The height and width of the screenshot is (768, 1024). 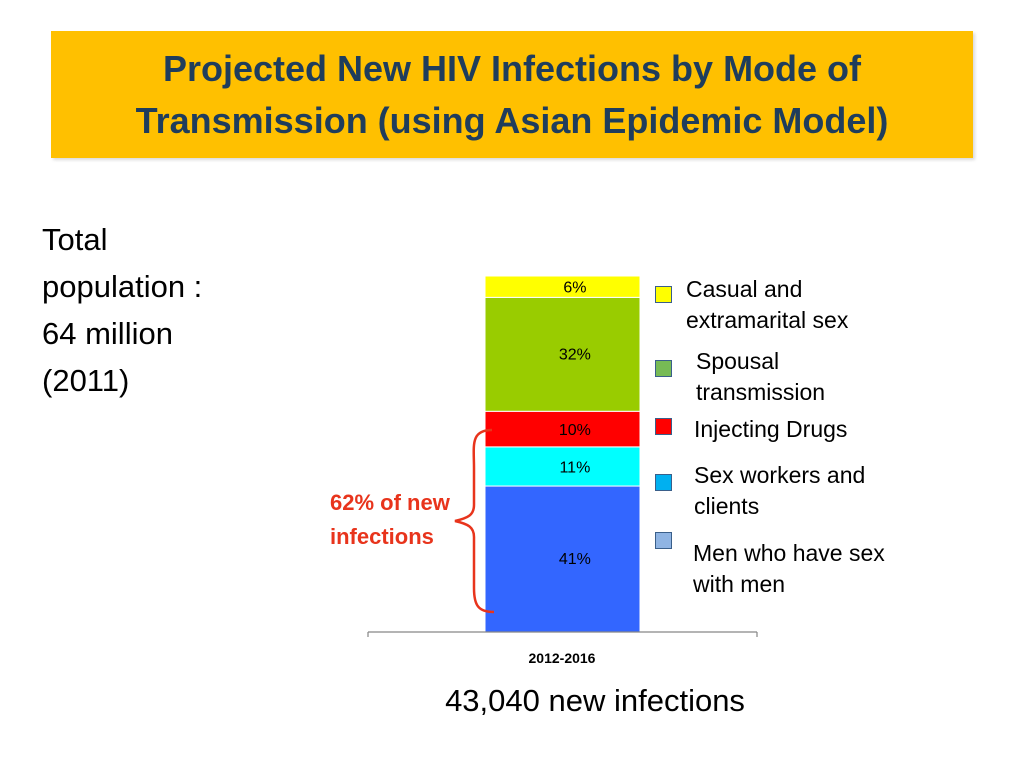 I want to click on brace-annotation: 62% of new infections, so click(x=390, y=519).